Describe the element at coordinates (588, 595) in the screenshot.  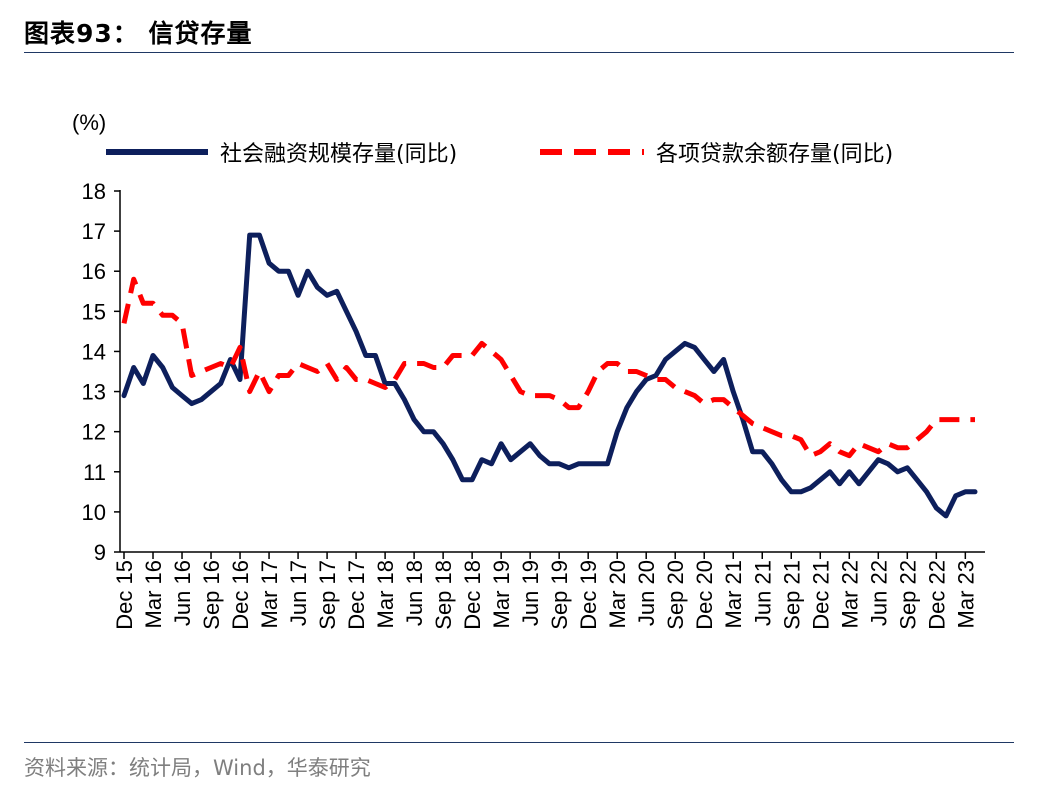
I see `x-tick-label: Dec 19` at that location.